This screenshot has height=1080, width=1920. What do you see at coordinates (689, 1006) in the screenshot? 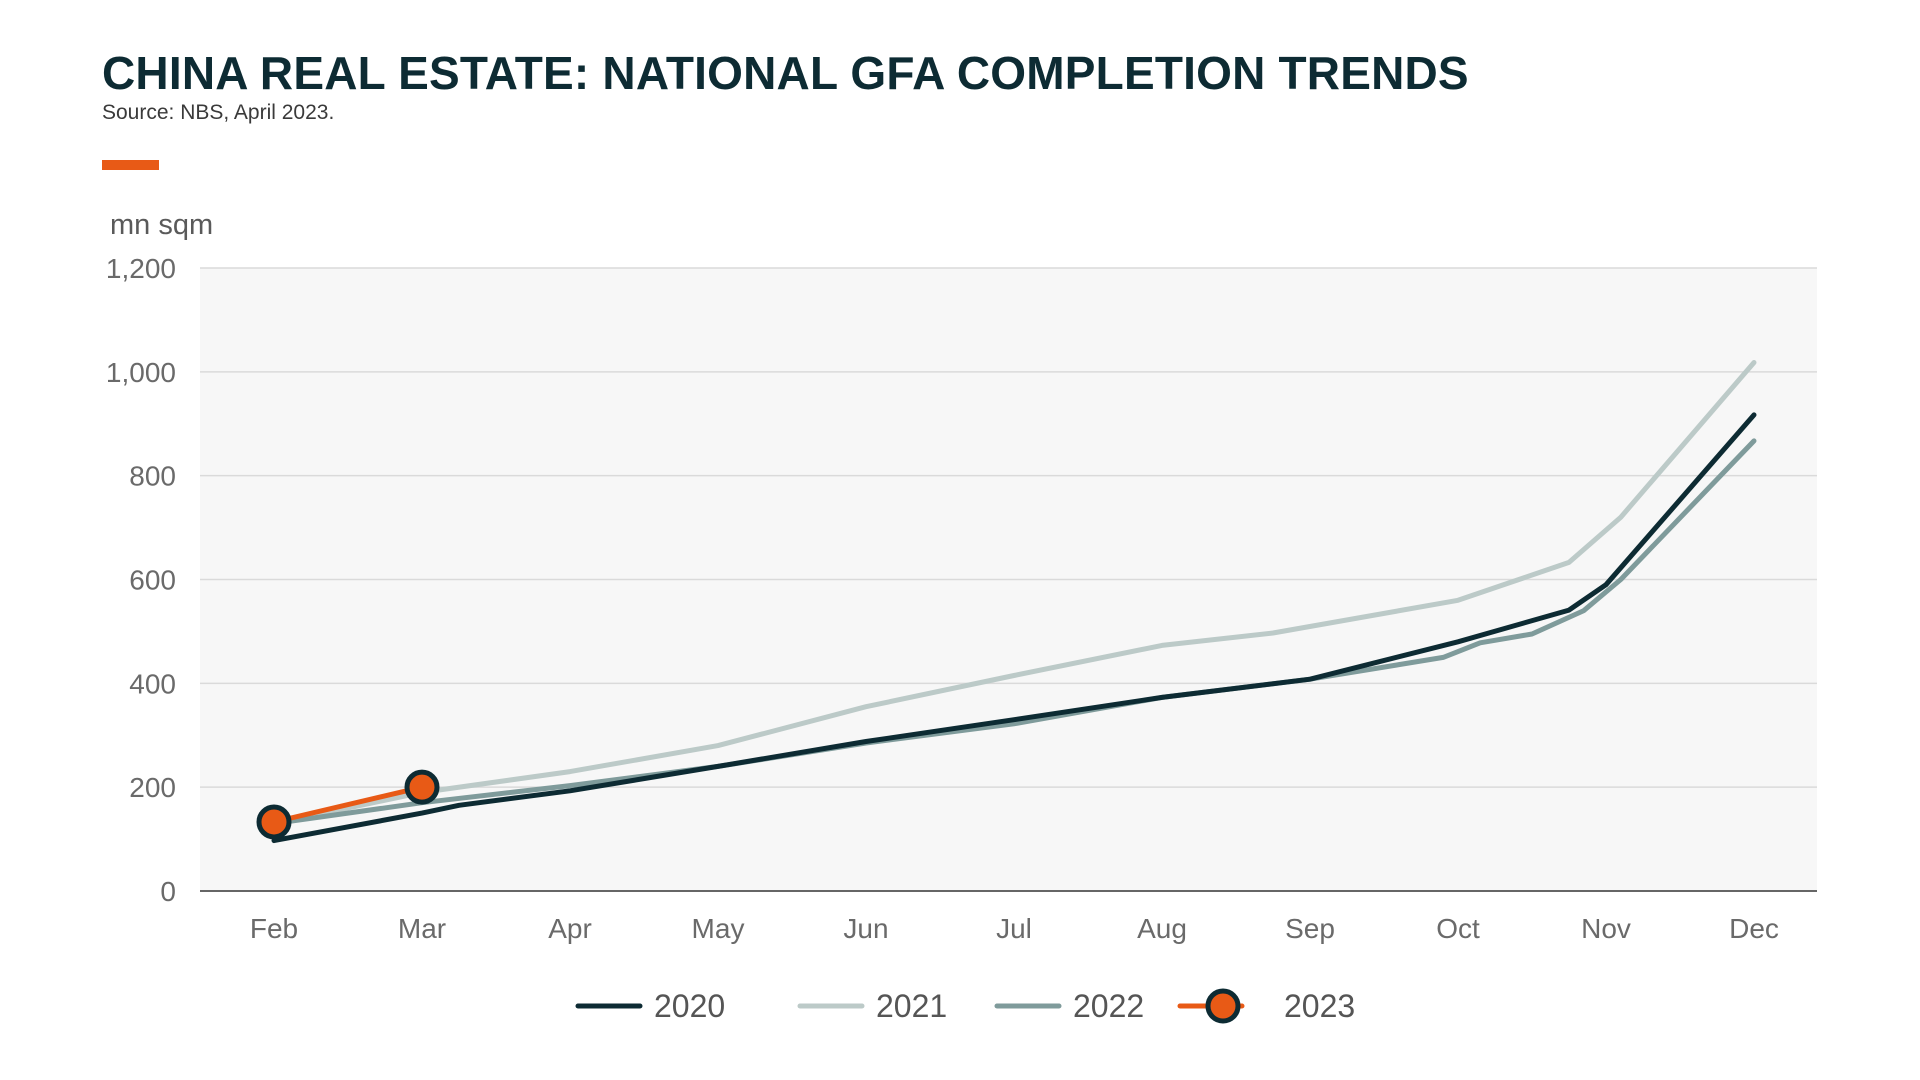
I see `legend-label-2020: 2020` at bounding box center [689, 1006].